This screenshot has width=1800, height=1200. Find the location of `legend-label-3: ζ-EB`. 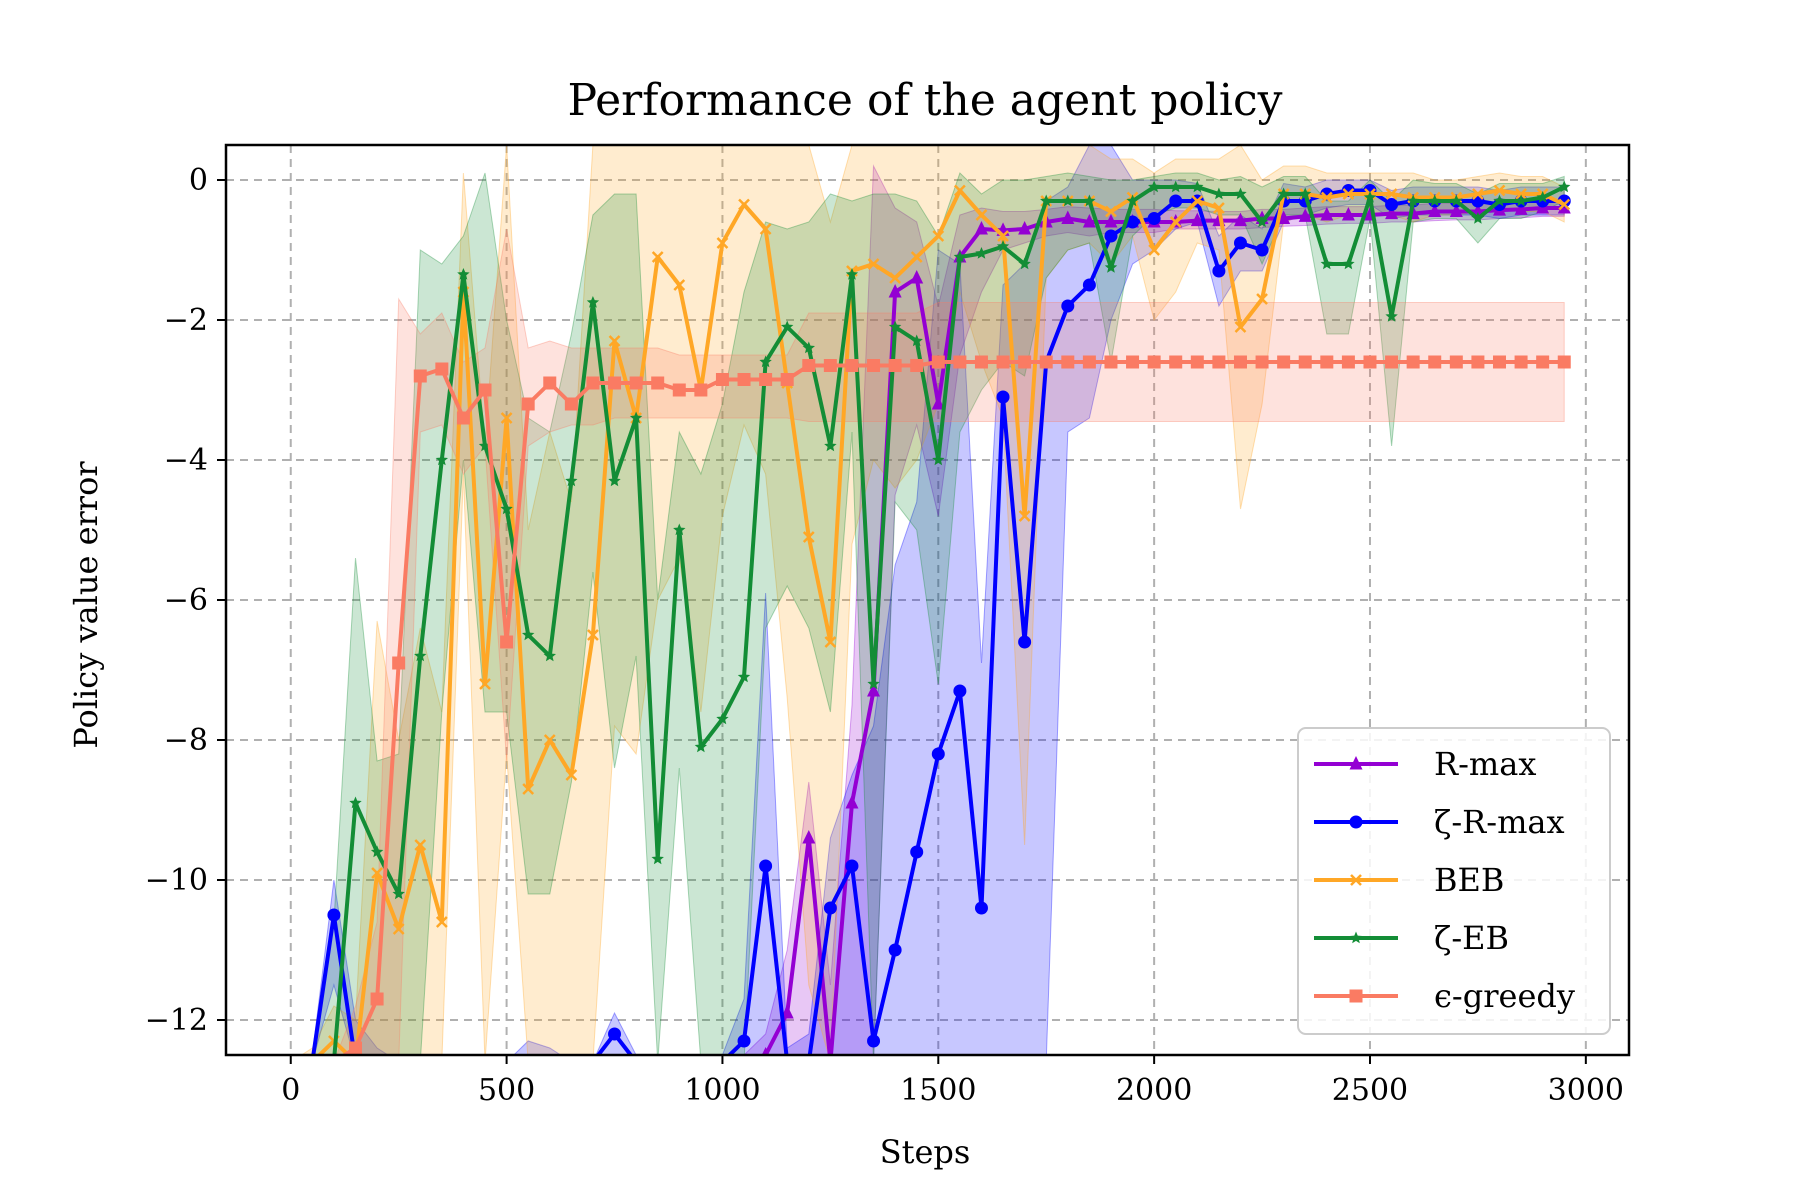

legend-label-3: ζ-EB is located at coordinates (1471, 938).